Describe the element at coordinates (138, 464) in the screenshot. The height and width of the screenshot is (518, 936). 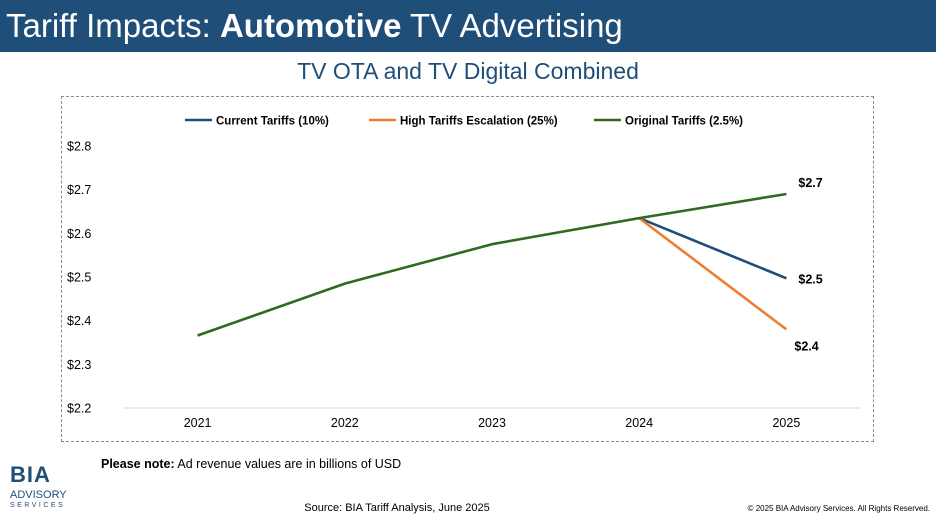
I see `footnote-label: Please note:` at that location.